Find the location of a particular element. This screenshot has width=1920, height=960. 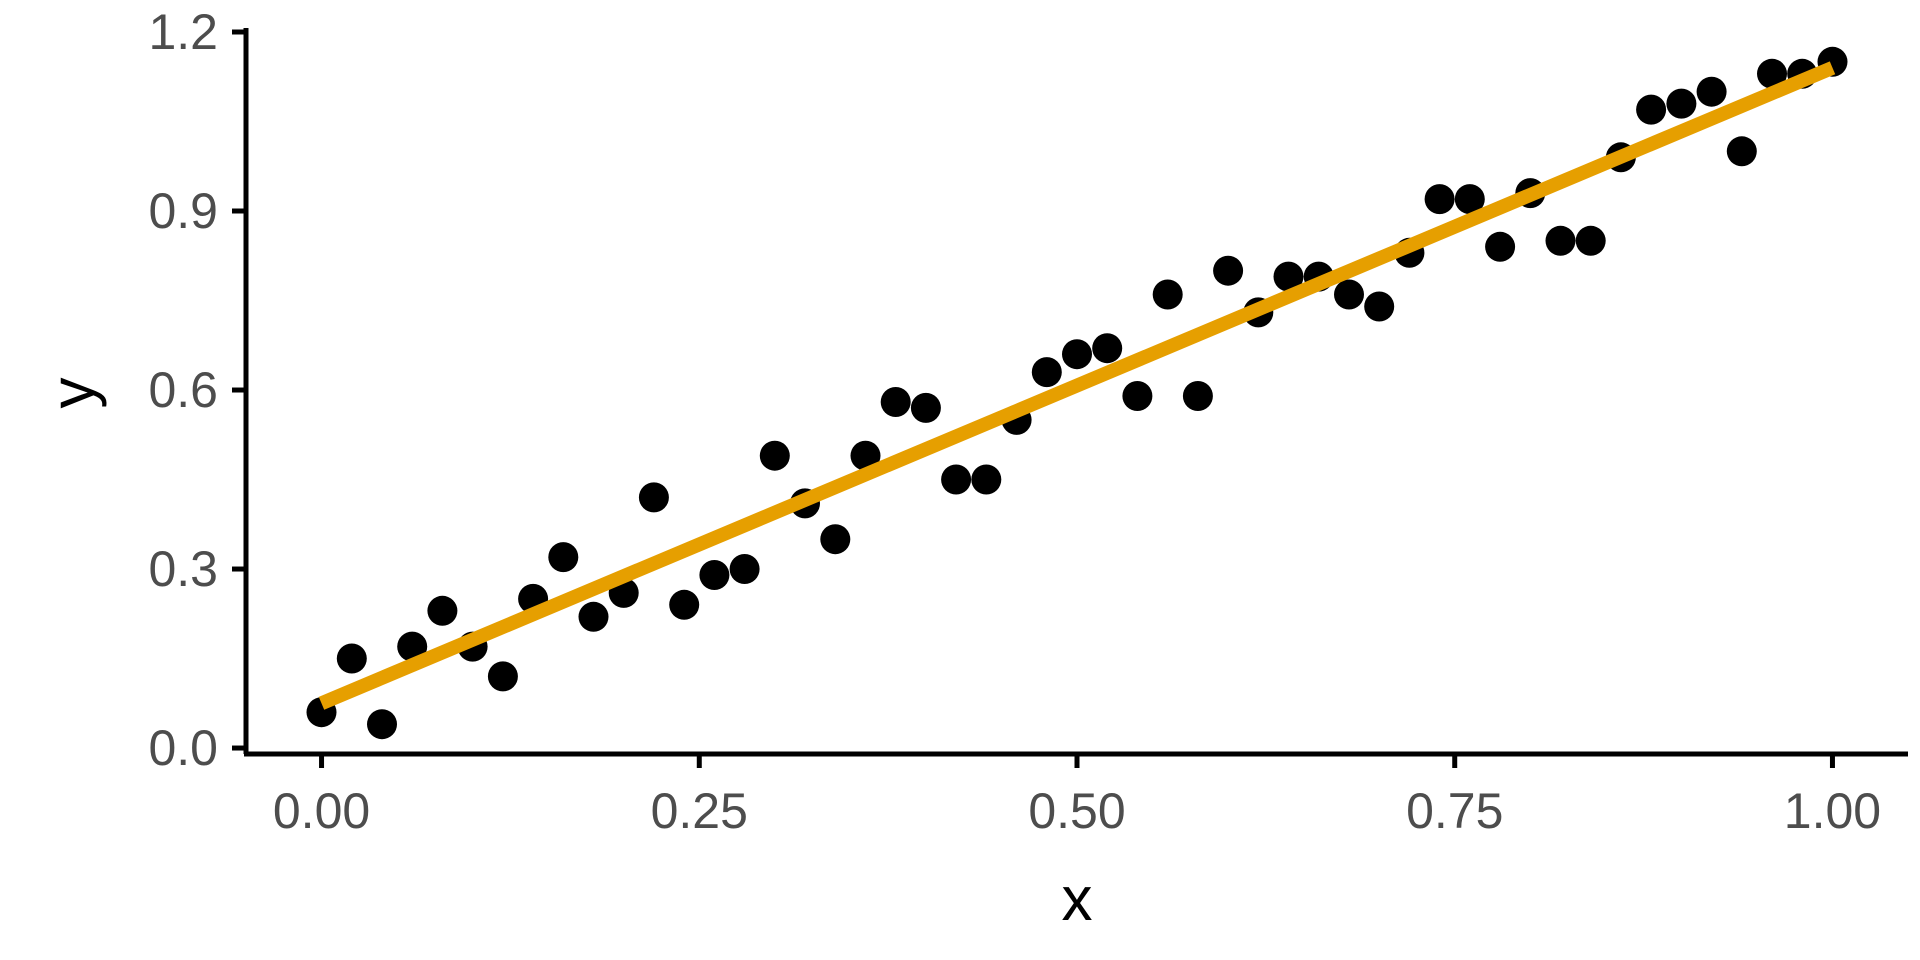

y-axis-title: y is located at coordinates (73, 393).